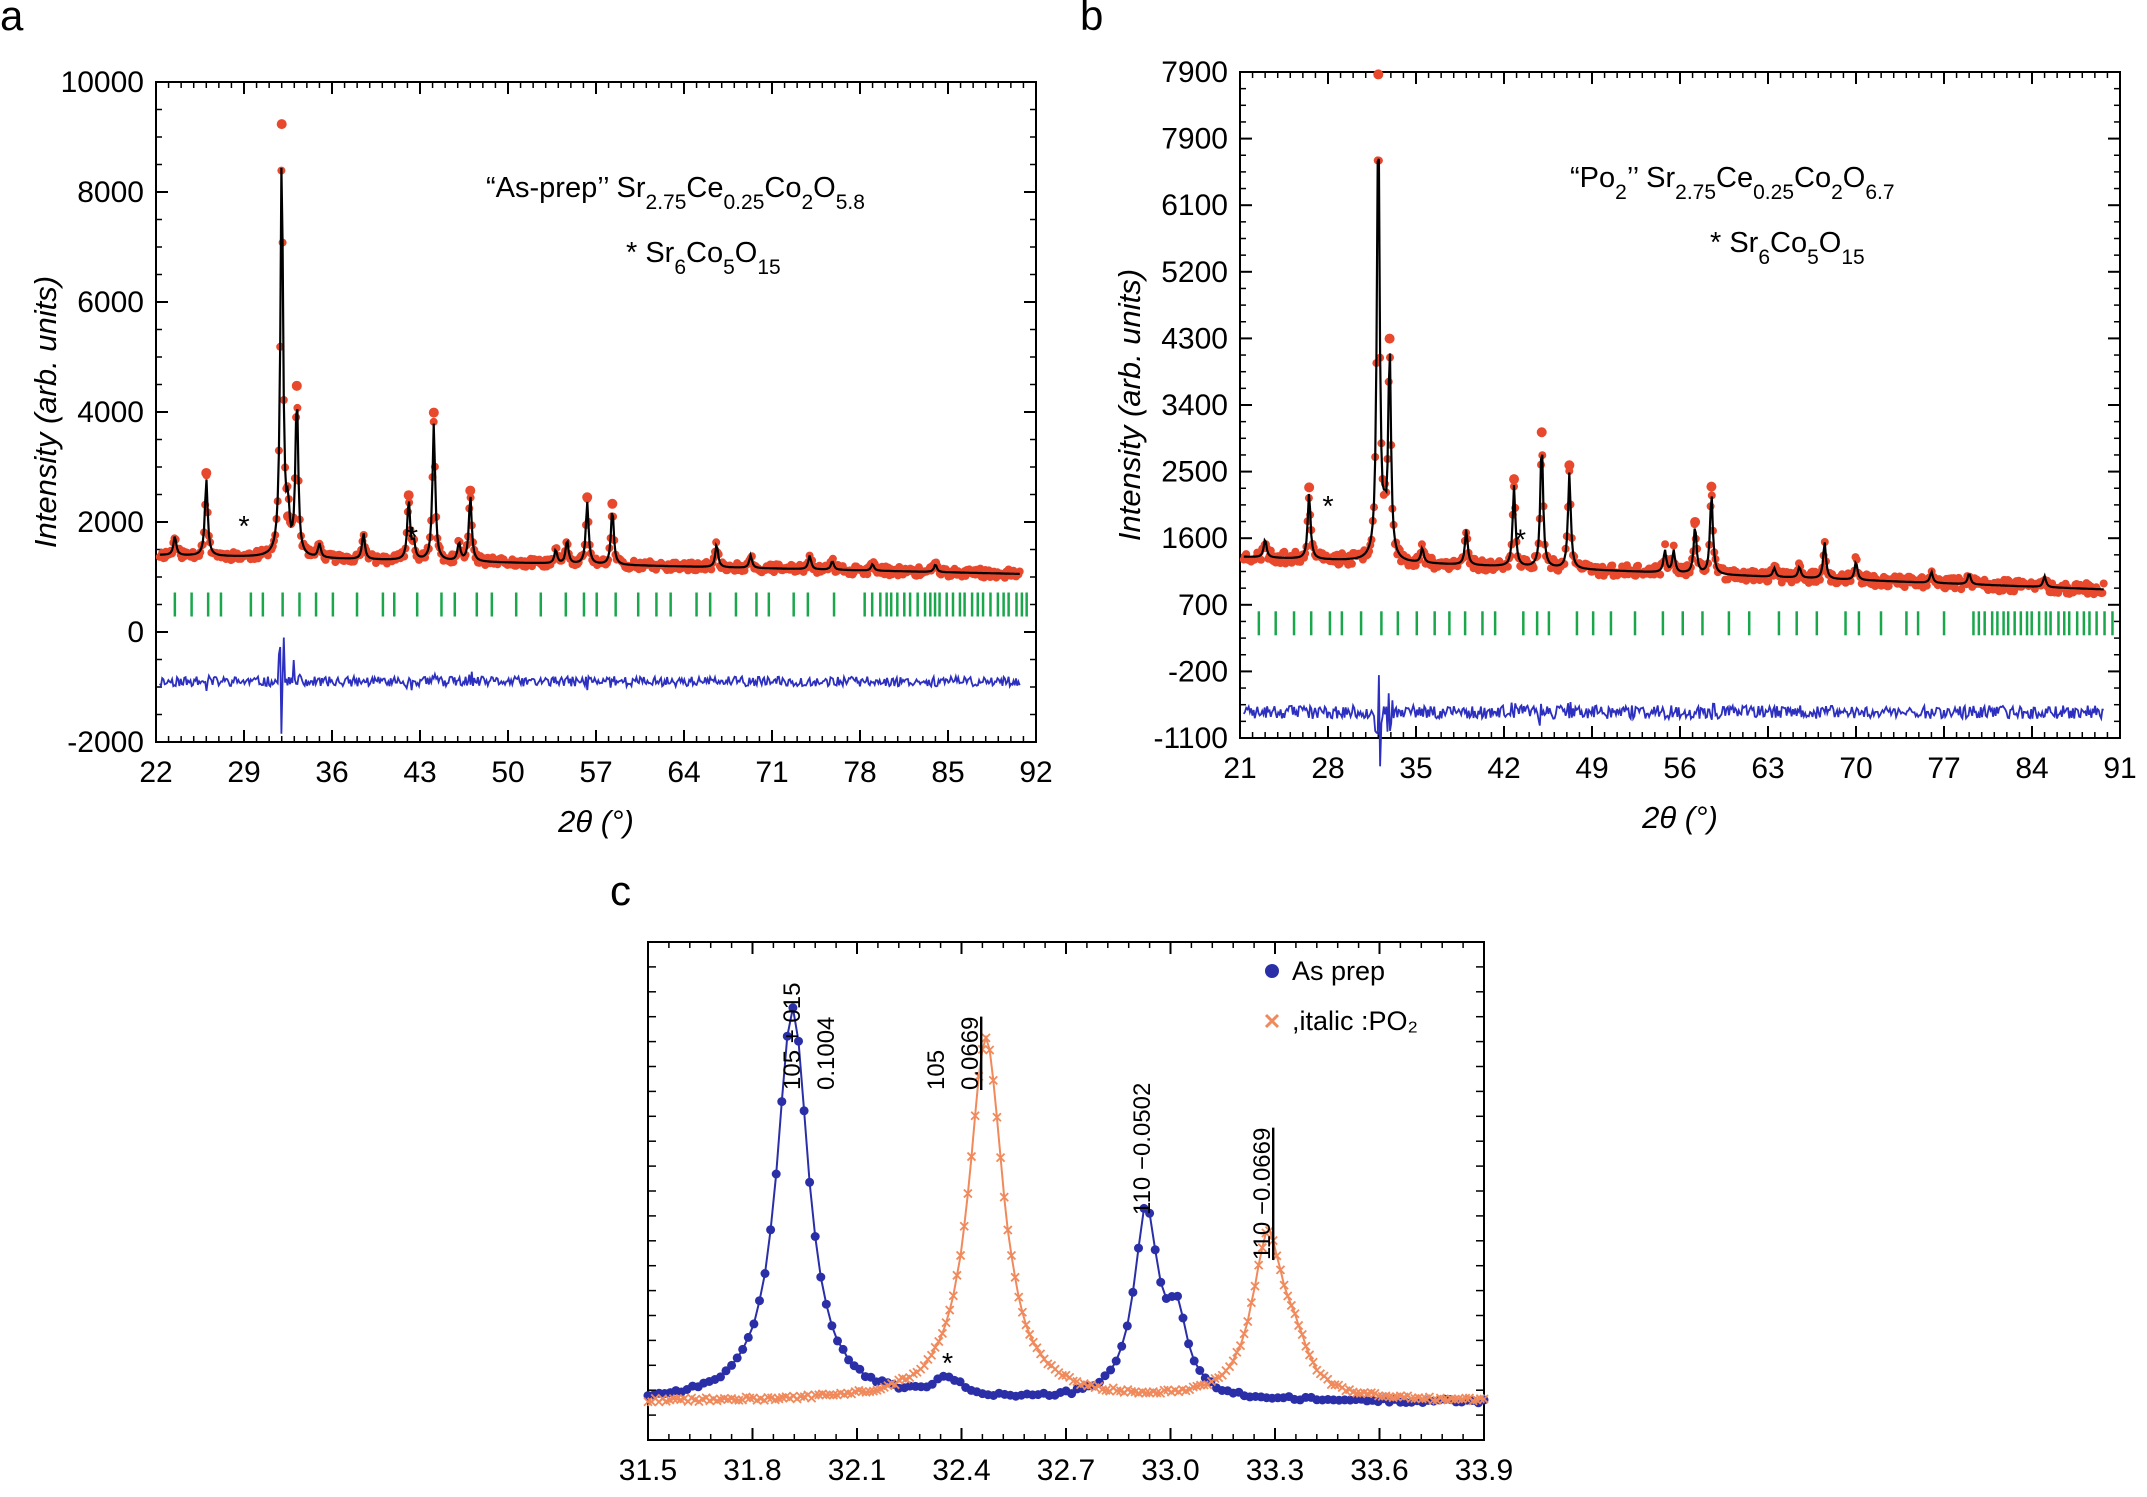 This screenshot has width=2147, height=1497. What do you see at coordinates (1066, 1219) in the screenshot?
I see `series-line` at bounding box center [1066, 1219].